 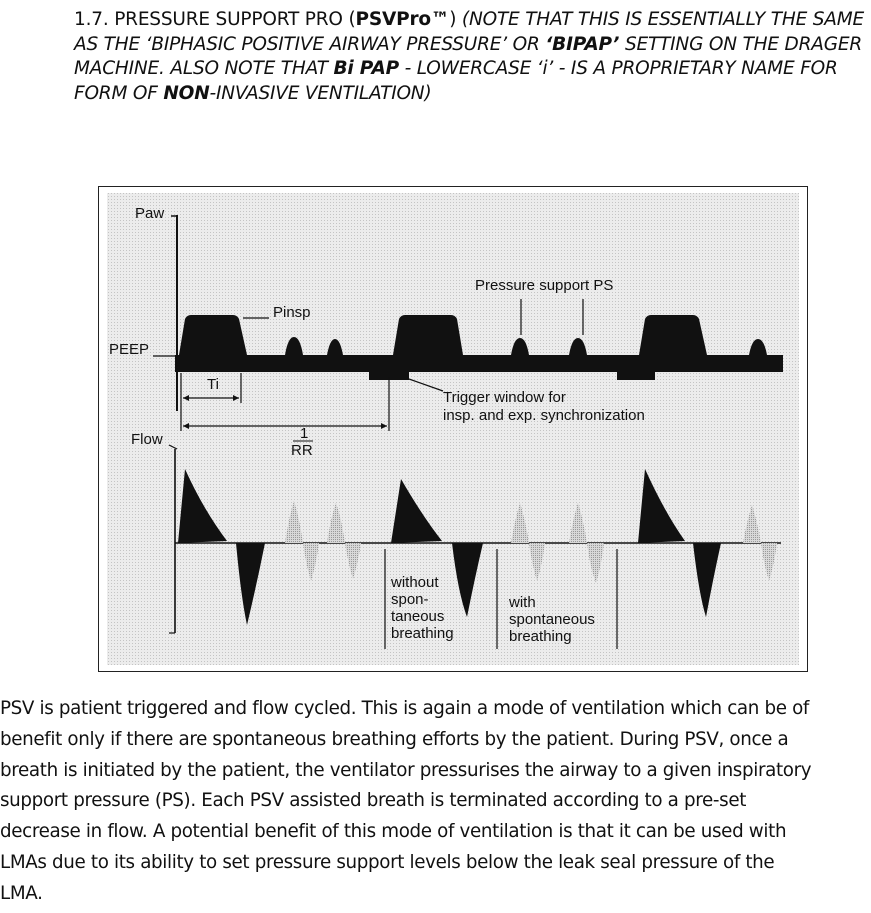 What do you see at coordinates (21, 893) in the screenshot?
I see `body-line: LMA.` at bounding box center [21, 893].